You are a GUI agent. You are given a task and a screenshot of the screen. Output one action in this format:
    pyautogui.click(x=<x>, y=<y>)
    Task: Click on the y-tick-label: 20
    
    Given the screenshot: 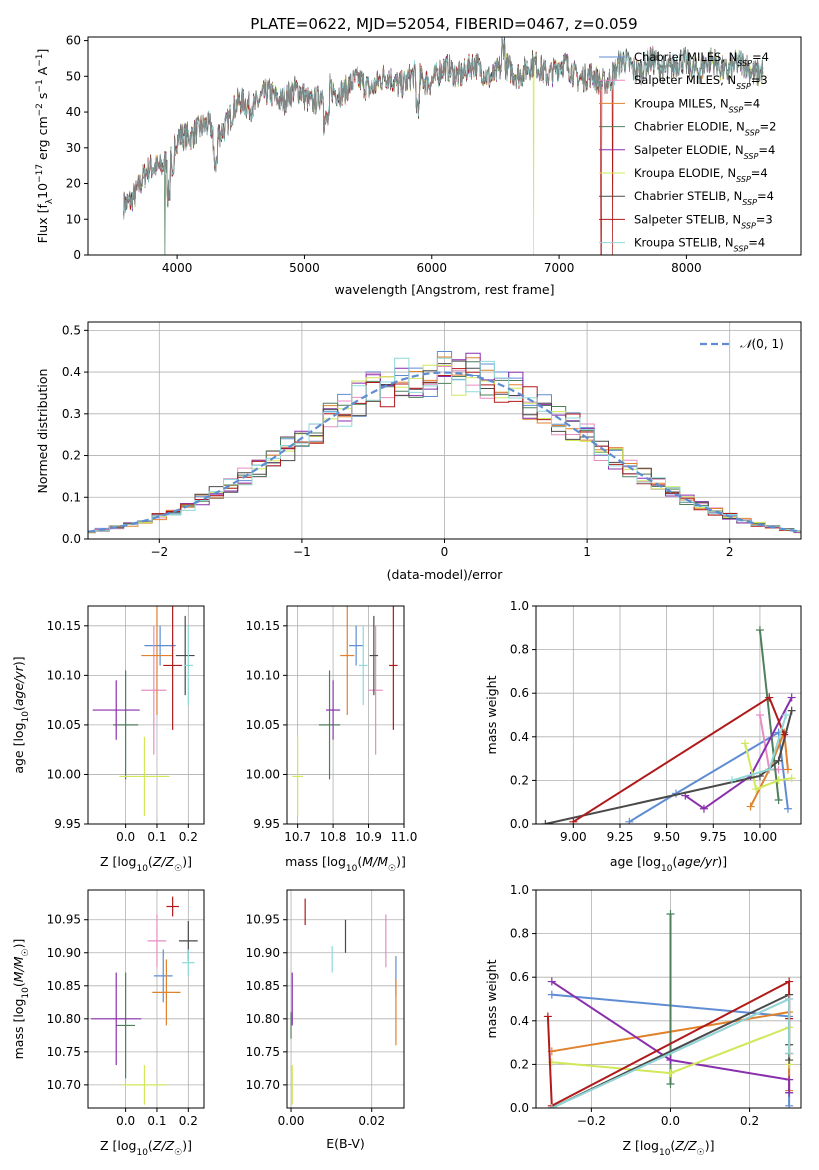 What is the action you would take?
    pyautogui.click(x=73, y=184)
    